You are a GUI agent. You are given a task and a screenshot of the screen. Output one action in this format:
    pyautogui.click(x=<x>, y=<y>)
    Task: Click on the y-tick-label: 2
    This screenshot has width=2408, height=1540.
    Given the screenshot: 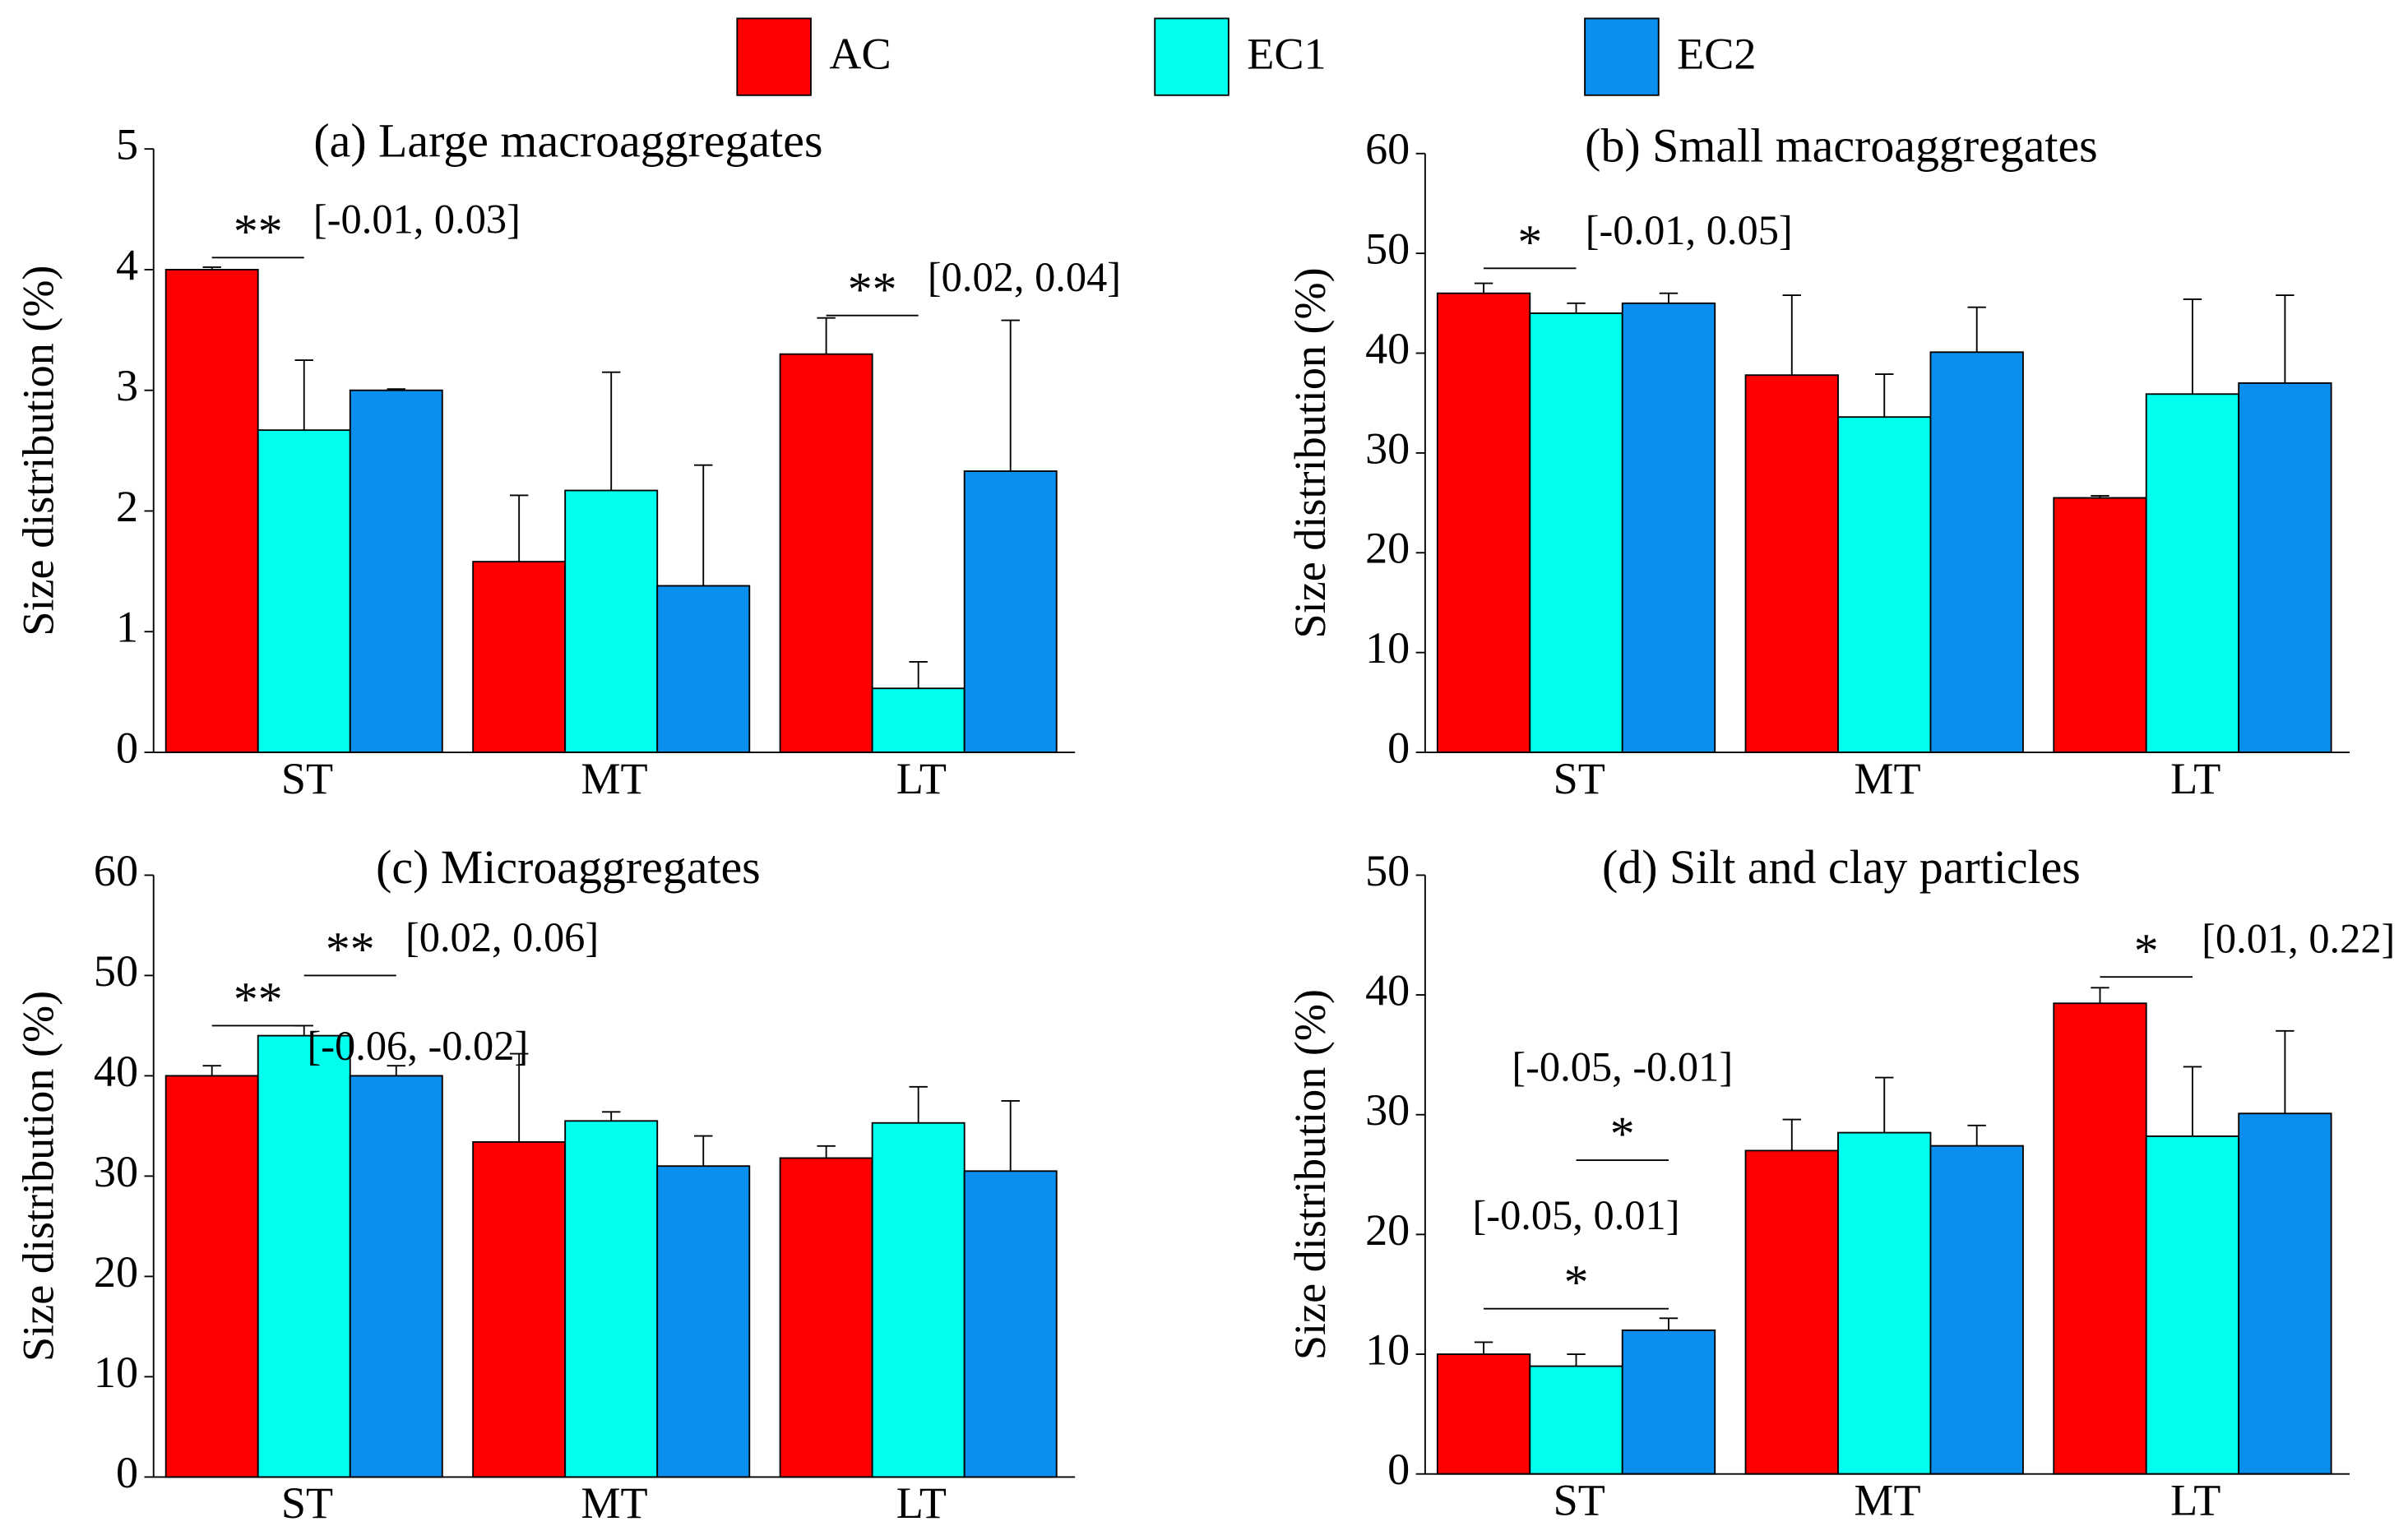 What is the action you would take?
    pyautogui.click(x=127, y=507)
    